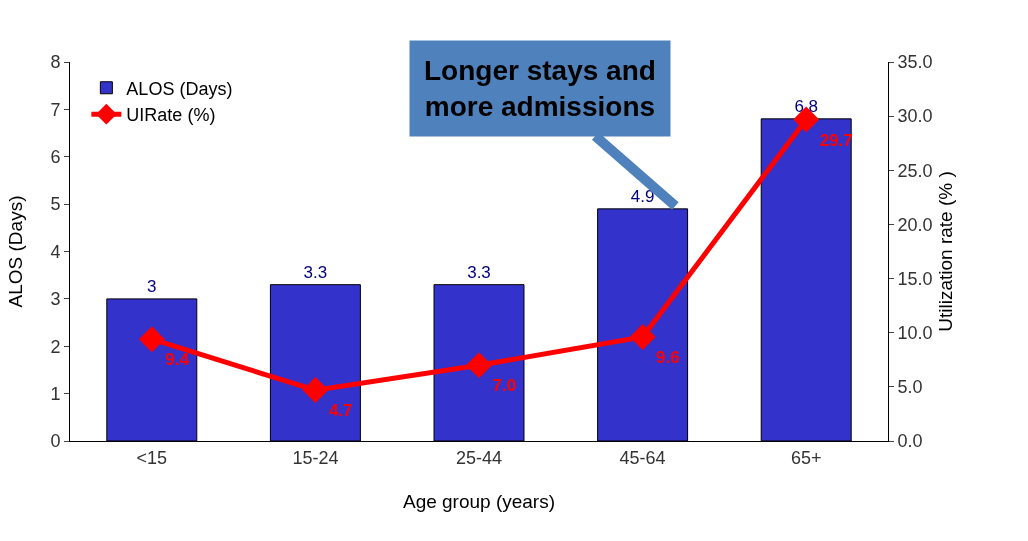 This screenshot has height=541, width=1028. I want to click on y-tick-label: 8, so click(55, 62).